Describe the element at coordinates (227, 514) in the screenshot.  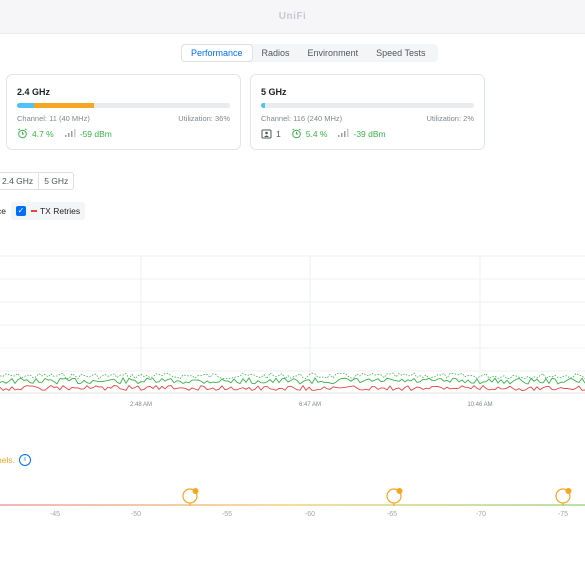
I see `scale-tick: -55` at that location.